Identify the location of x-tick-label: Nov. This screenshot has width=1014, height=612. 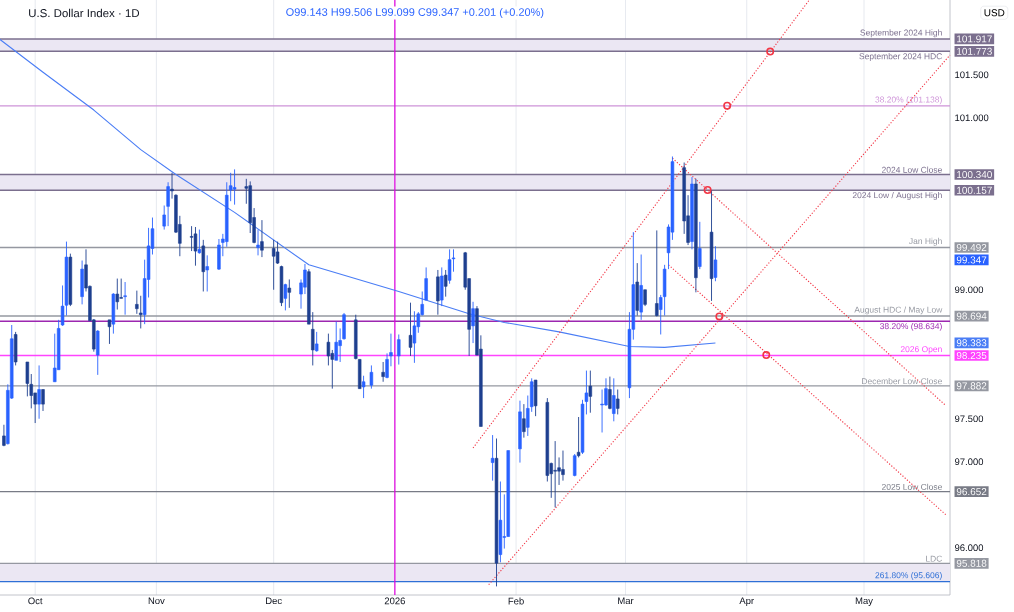
(156, 601).